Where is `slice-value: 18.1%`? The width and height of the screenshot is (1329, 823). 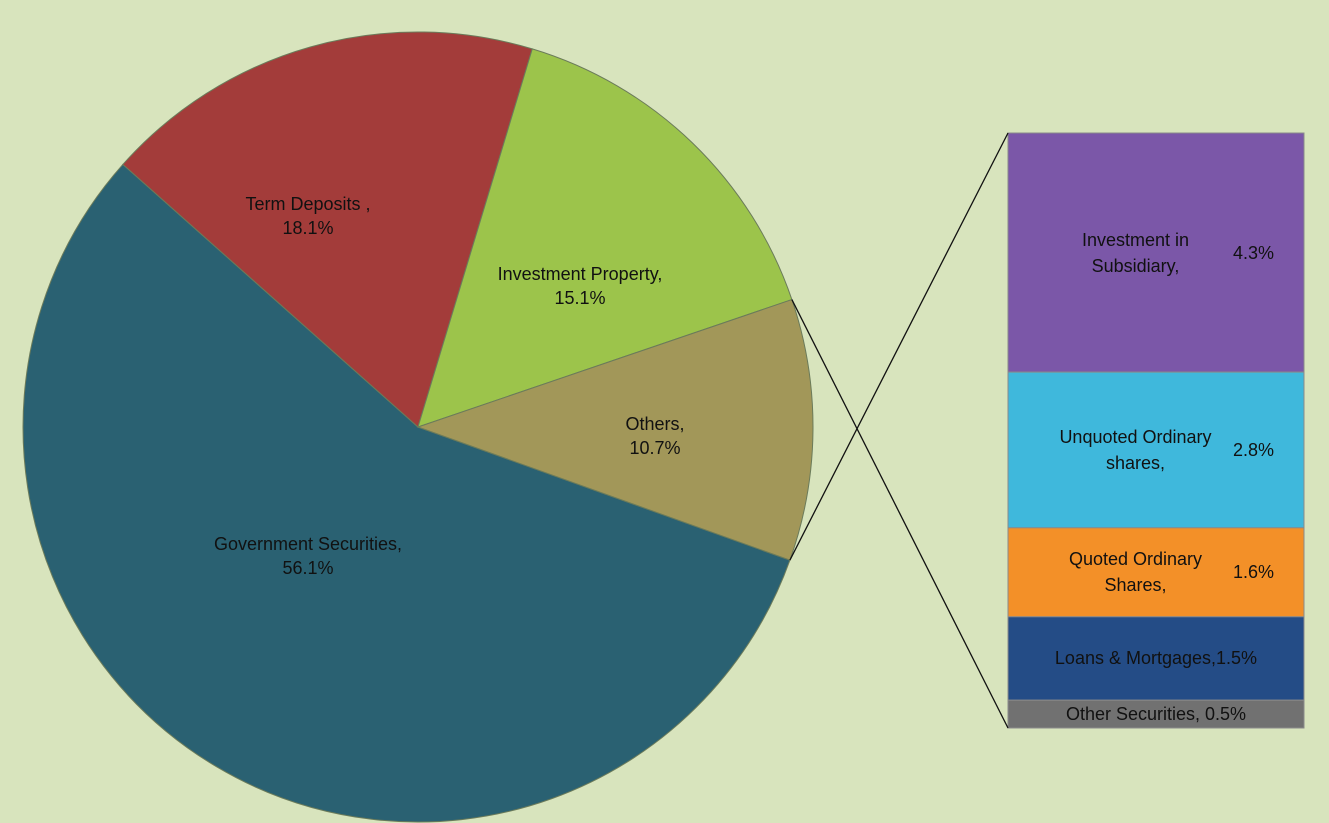 slice-value: 18.1% is located at coordinates (307, 228).